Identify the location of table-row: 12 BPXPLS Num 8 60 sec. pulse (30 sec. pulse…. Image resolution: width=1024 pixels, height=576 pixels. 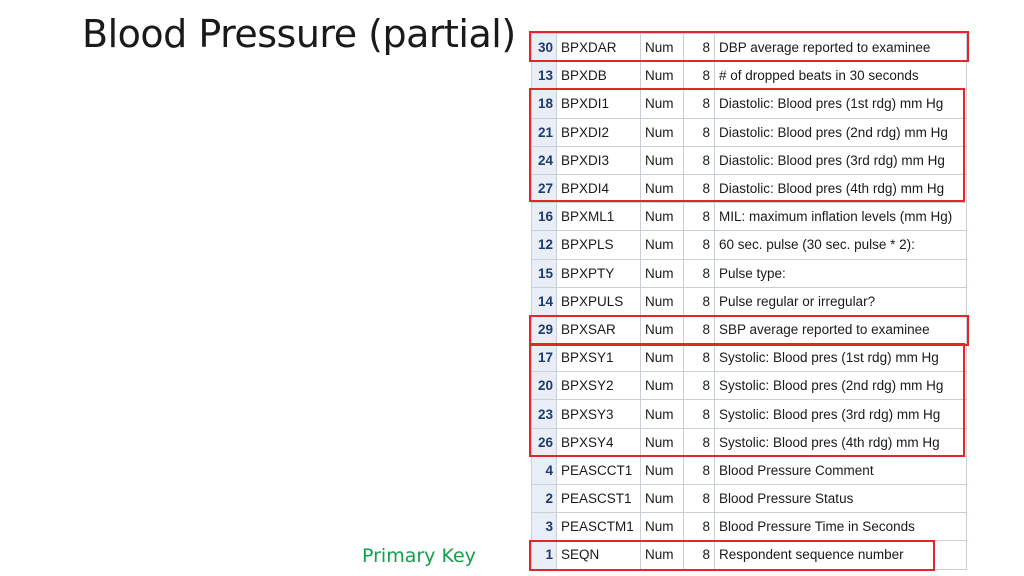
(749, 245).